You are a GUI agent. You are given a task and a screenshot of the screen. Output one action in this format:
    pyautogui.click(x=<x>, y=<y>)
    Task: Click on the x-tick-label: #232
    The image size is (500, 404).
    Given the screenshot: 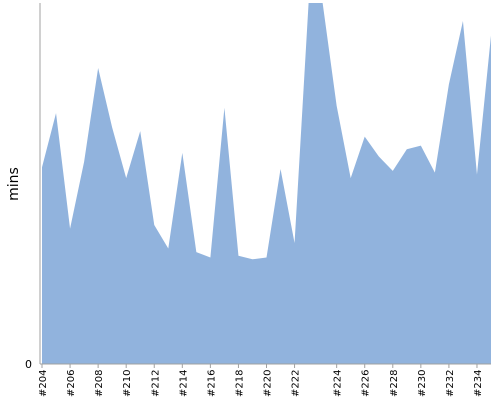 What is the action you would take?
    pyautogui.click(x=450, y=383)
    